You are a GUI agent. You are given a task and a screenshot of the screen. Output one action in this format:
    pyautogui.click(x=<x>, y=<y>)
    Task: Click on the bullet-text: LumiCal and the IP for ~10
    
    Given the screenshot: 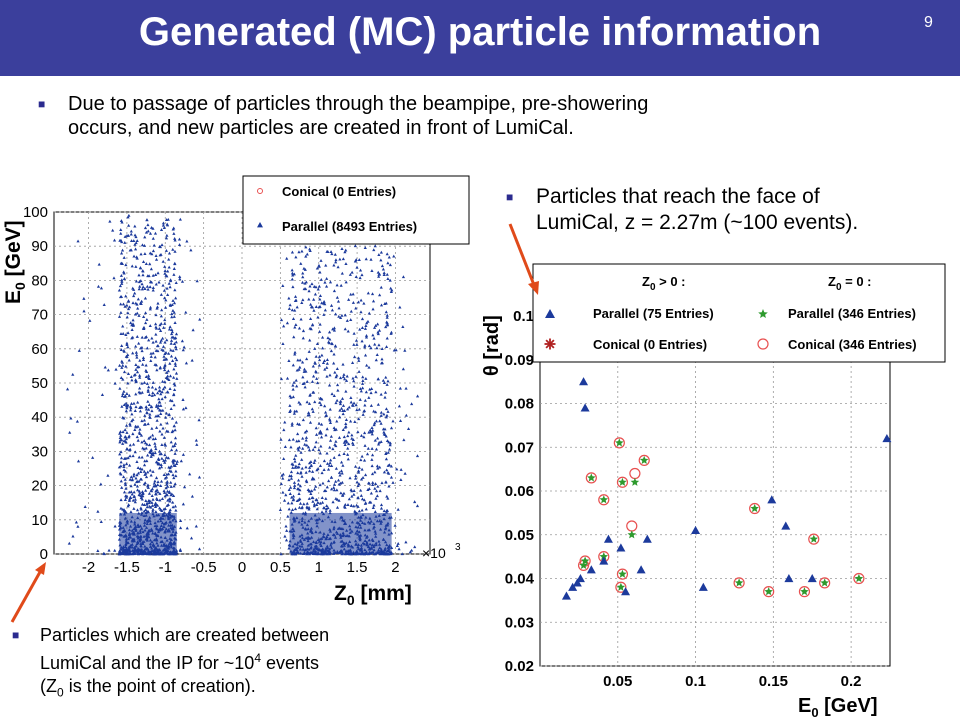 What is the action you would take?
    pyautogui.click(x=147, y=663)
    